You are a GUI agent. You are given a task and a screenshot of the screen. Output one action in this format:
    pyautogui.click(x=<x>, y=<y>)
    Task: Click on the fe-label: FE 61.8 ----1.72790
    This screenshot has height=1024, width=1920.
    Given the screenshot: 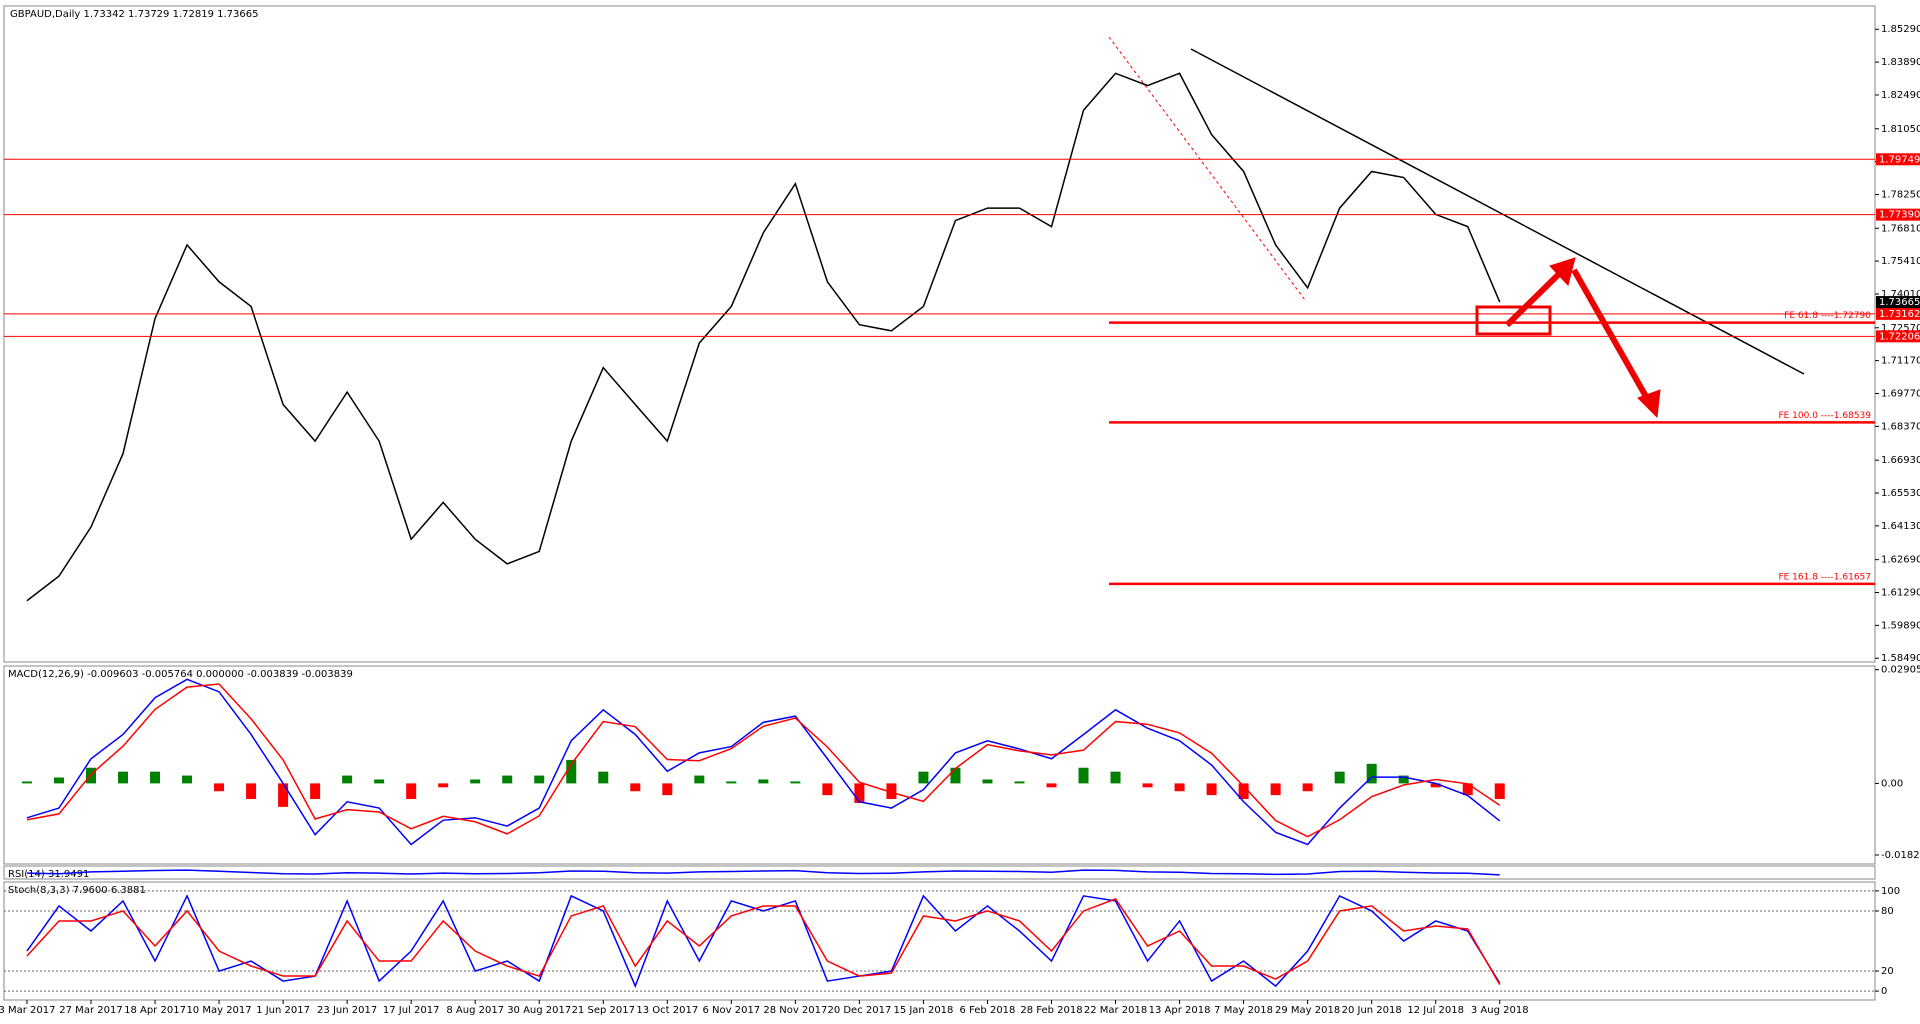 What is the action you would take?
    pyautogui.click(x=1827, y=316)
    